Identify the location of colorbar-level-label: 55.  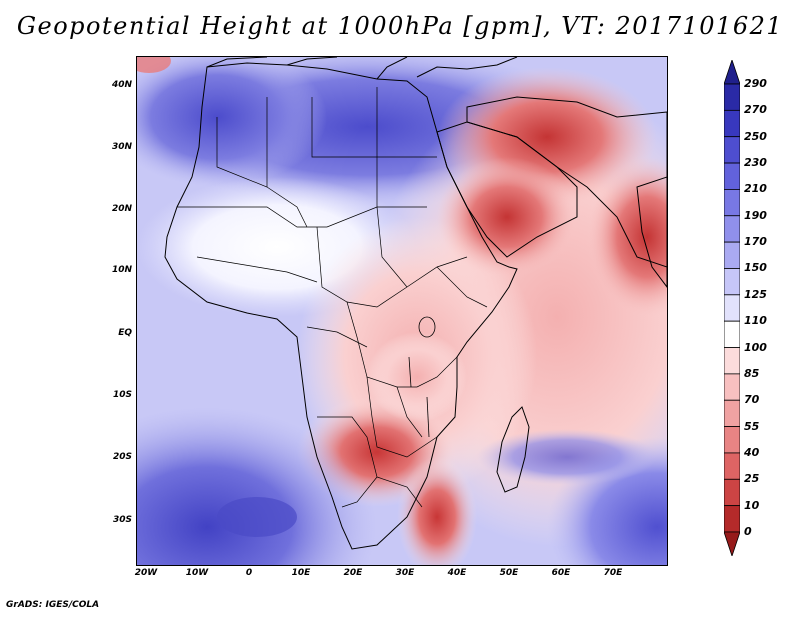
(752, 426).